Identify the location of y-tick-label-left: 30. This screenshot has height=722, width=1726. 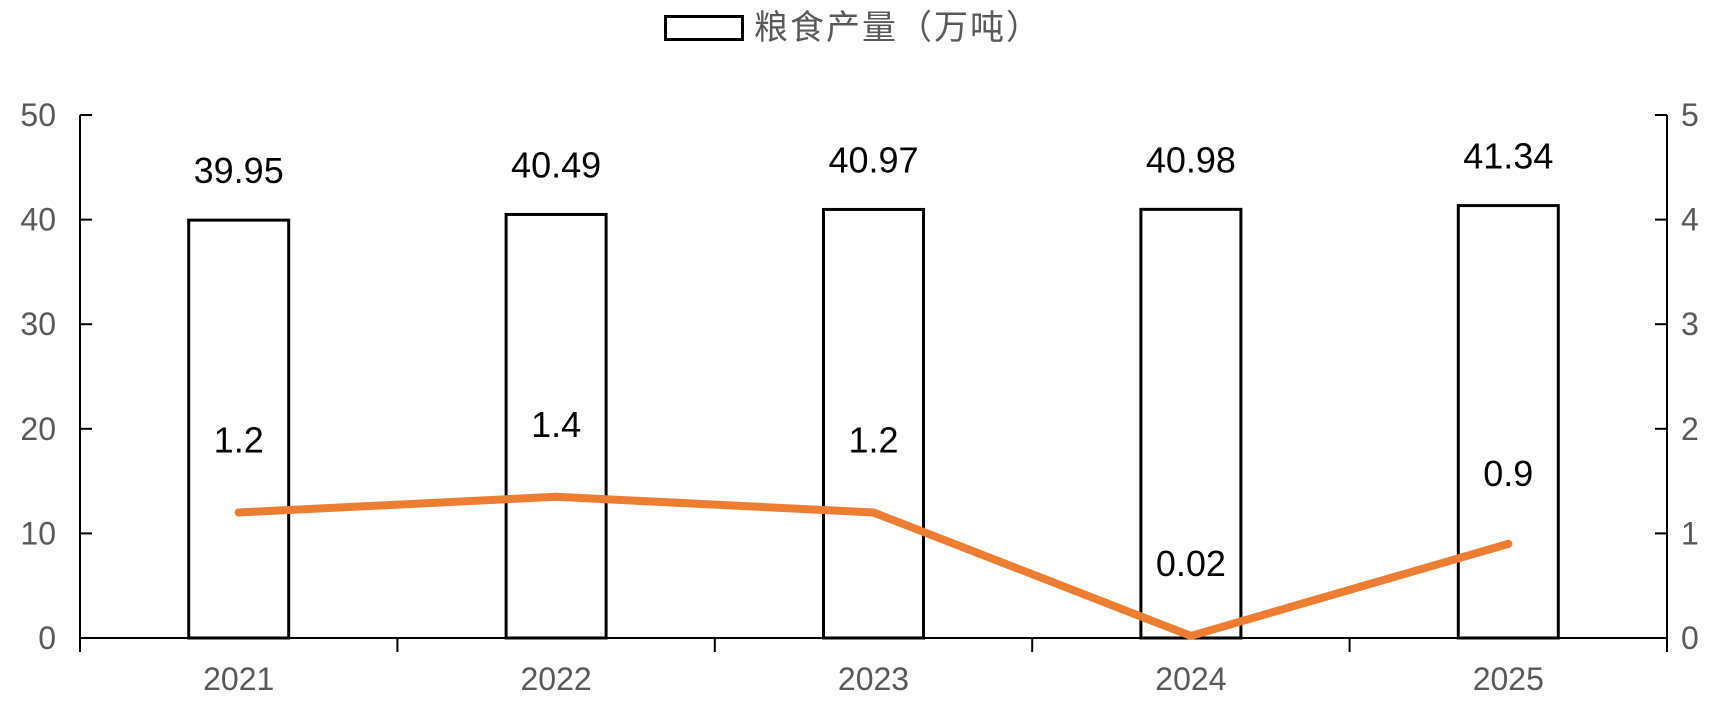
(38, 324).